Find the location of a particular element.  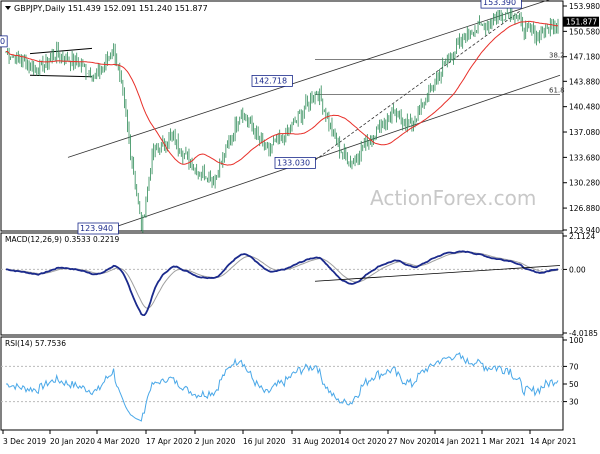

macd-line is located at coordinates (282, 283).